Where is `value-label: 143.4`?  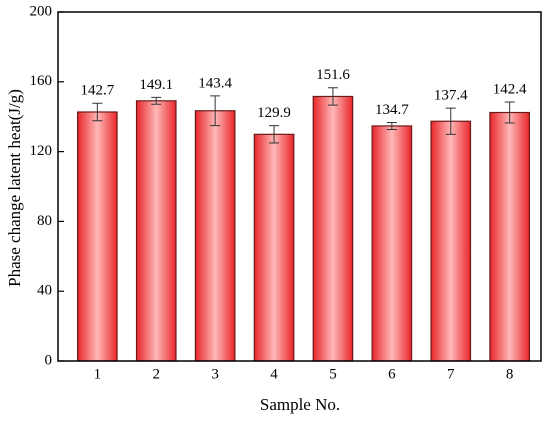
value-label: 143.4 is located at coordinates (215, 83).